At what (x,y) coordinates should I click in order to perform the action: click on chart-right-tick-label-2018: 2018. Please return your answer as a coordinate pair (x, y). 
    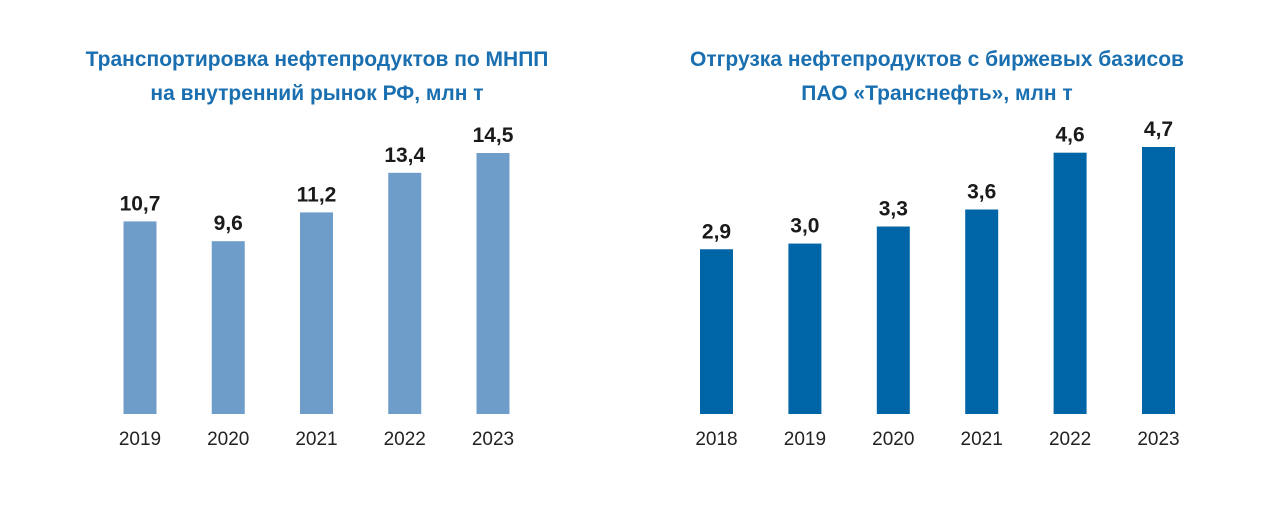
    Looking at the image, I should click on (716, 439).